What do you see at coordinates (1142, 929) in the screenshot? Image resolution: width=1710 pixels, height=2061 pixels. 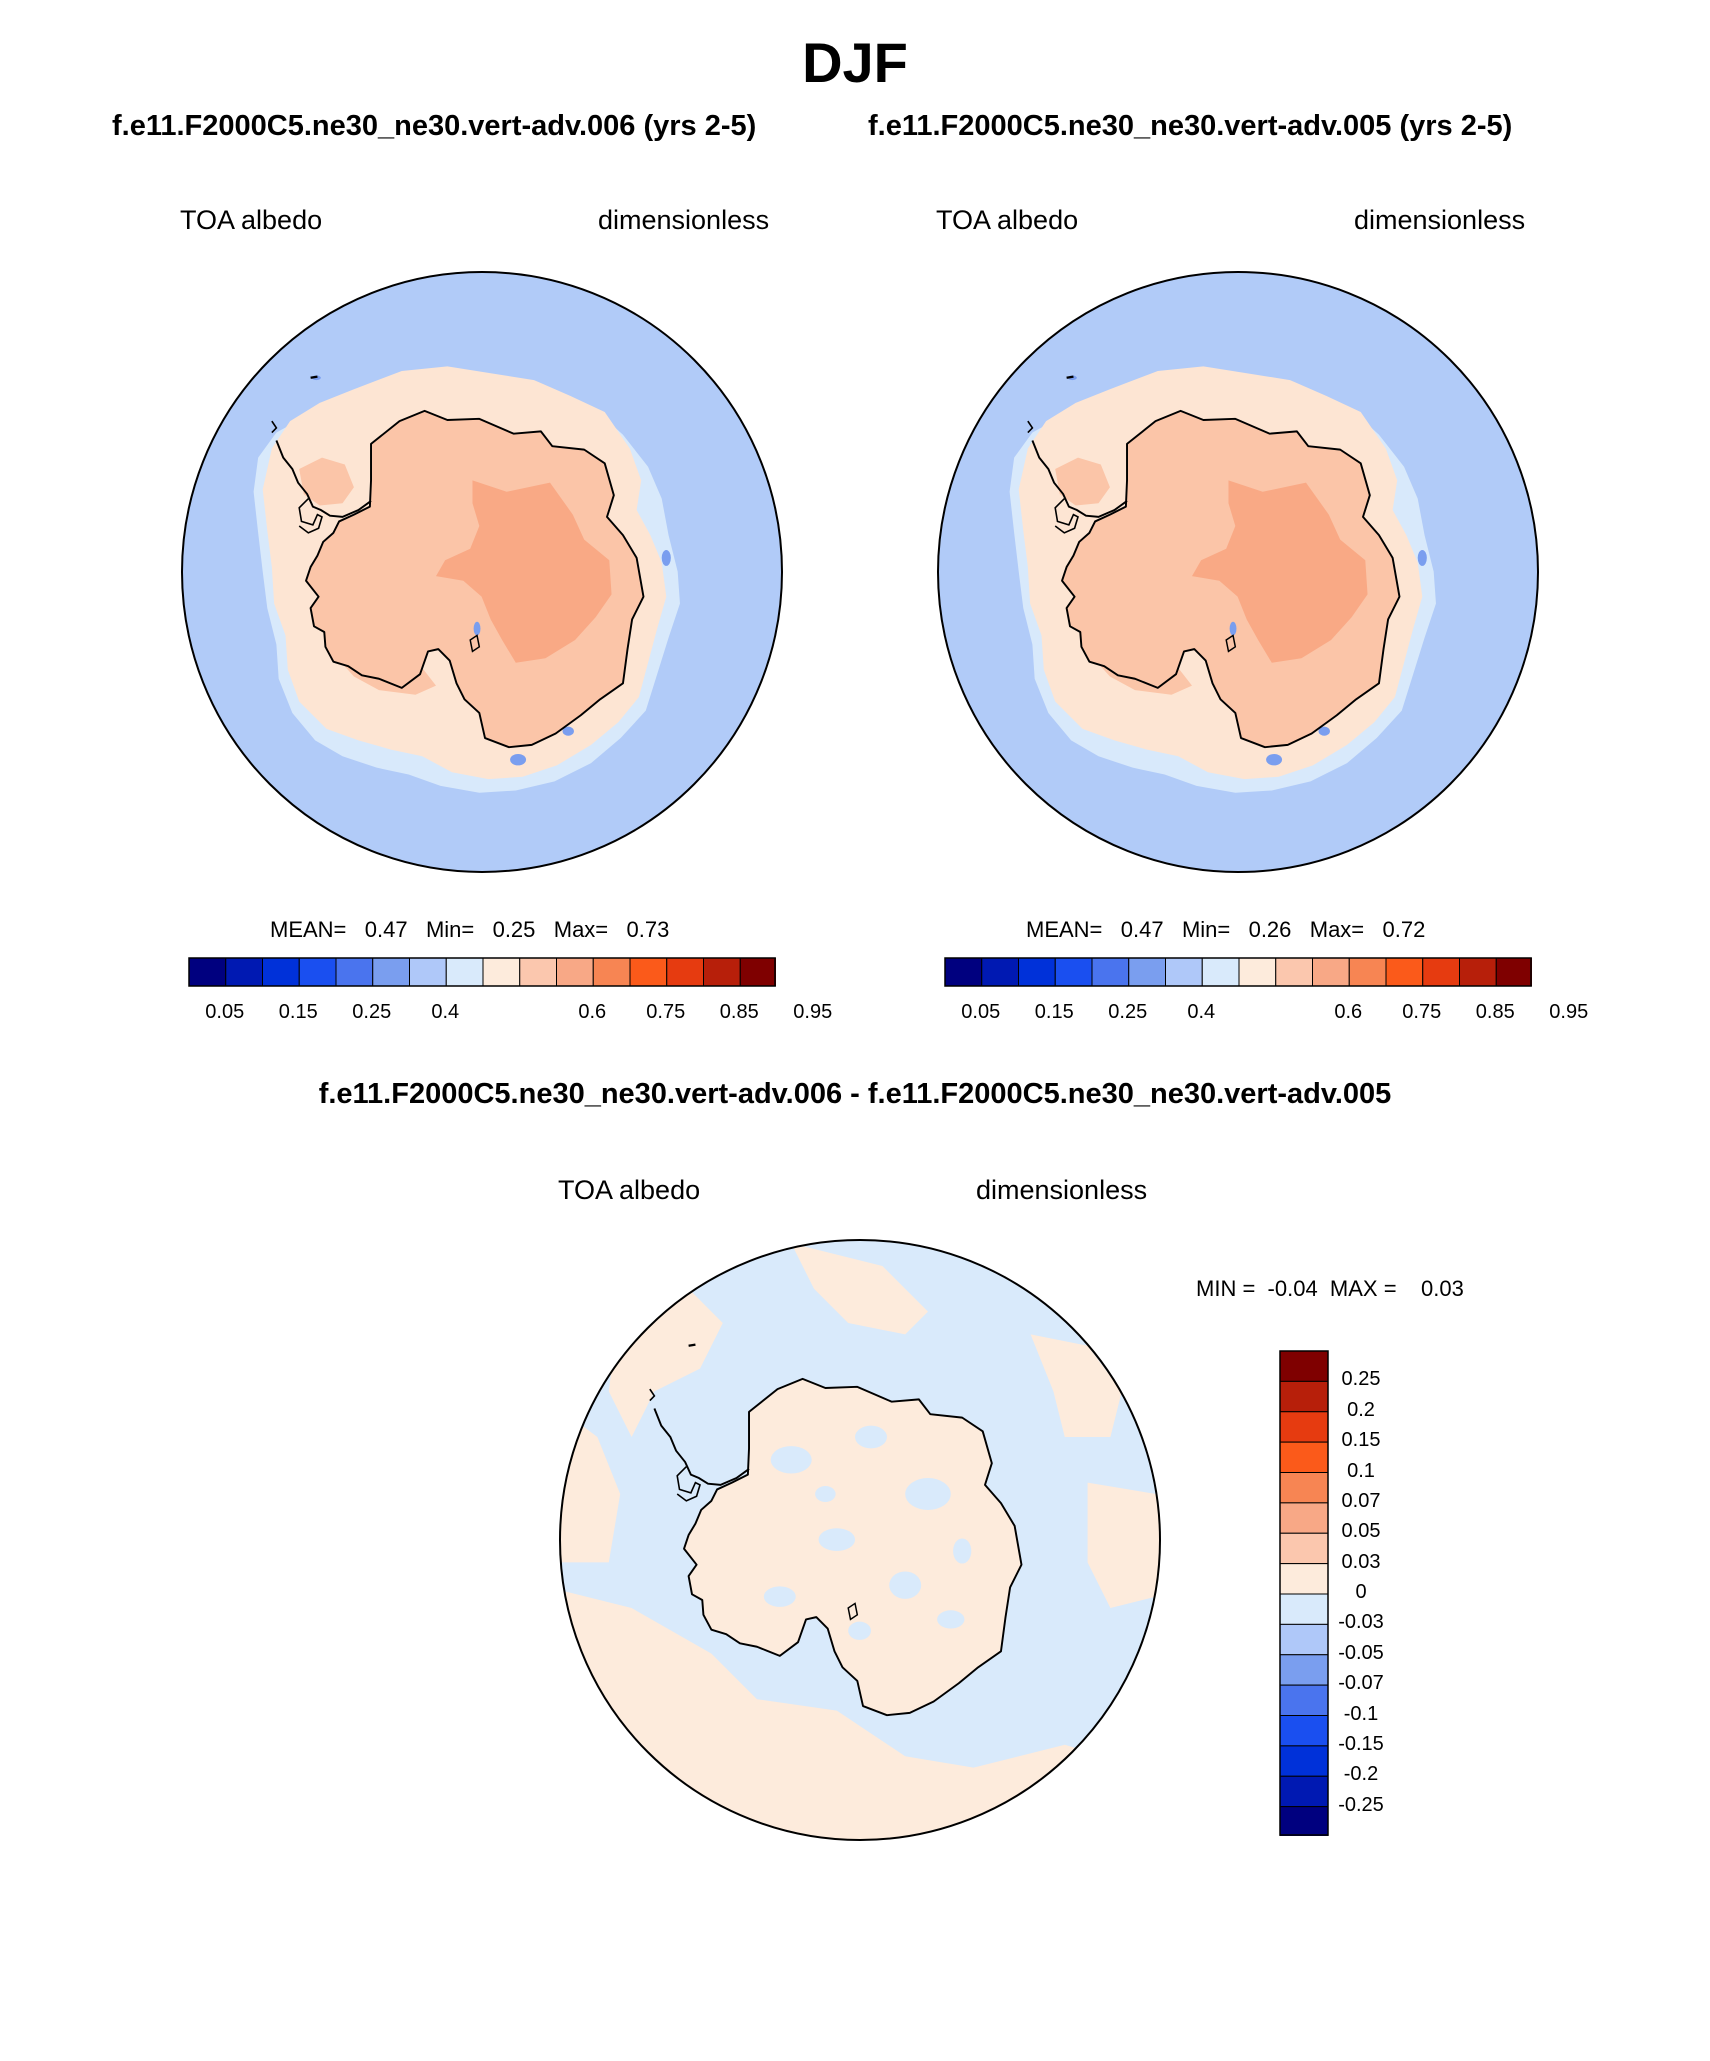 I see `panel-2-mean-value: 0.47` at bounding box center [1142, 929].